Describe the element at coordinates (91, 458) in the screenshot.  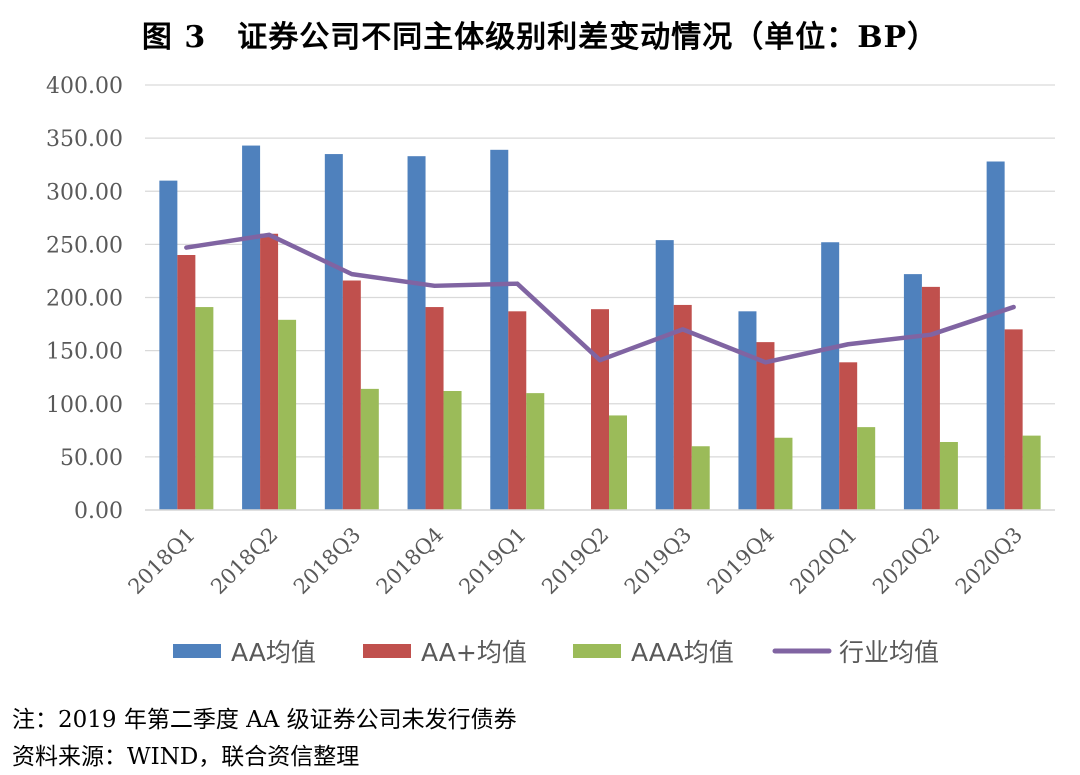
I see `y-tick-label: 50.00` at that location.